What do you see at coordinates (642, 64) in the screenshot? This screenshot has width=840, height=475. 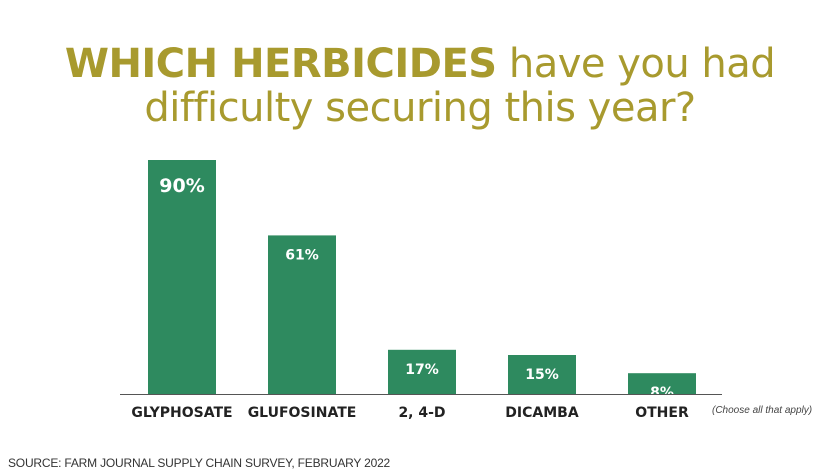 I see `title-rest: have you had` at bounding box center [642, 64].